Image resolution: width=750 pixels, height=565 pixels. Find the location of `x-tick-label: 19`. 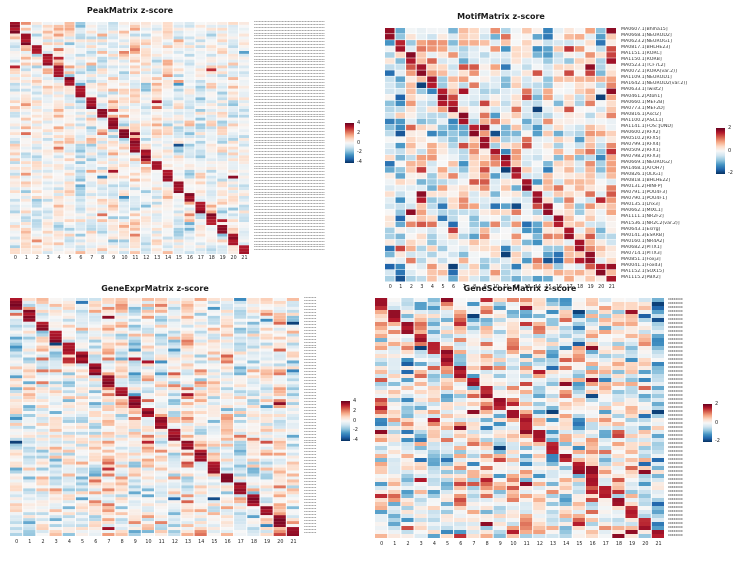

x-tick-label: 19 is located at coordinates (632, 544).